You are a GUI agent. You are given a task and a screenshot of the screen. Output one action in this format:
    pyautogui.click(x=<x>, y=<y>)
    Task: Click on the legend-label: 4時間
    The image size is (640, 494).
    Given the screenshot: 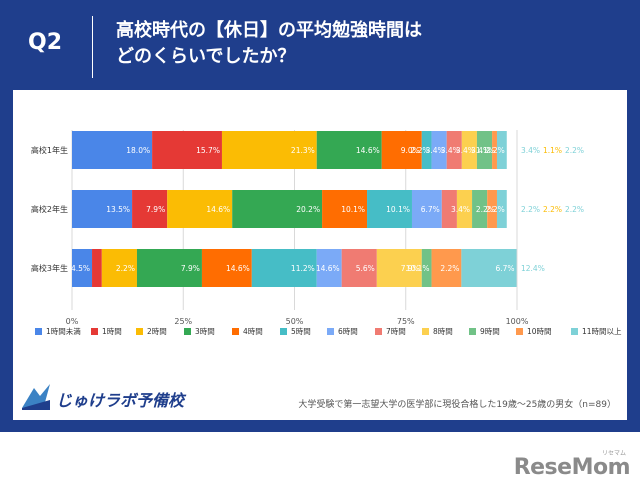 What is the action you would take?
    pyautogui.click(x=253, y=331)
    